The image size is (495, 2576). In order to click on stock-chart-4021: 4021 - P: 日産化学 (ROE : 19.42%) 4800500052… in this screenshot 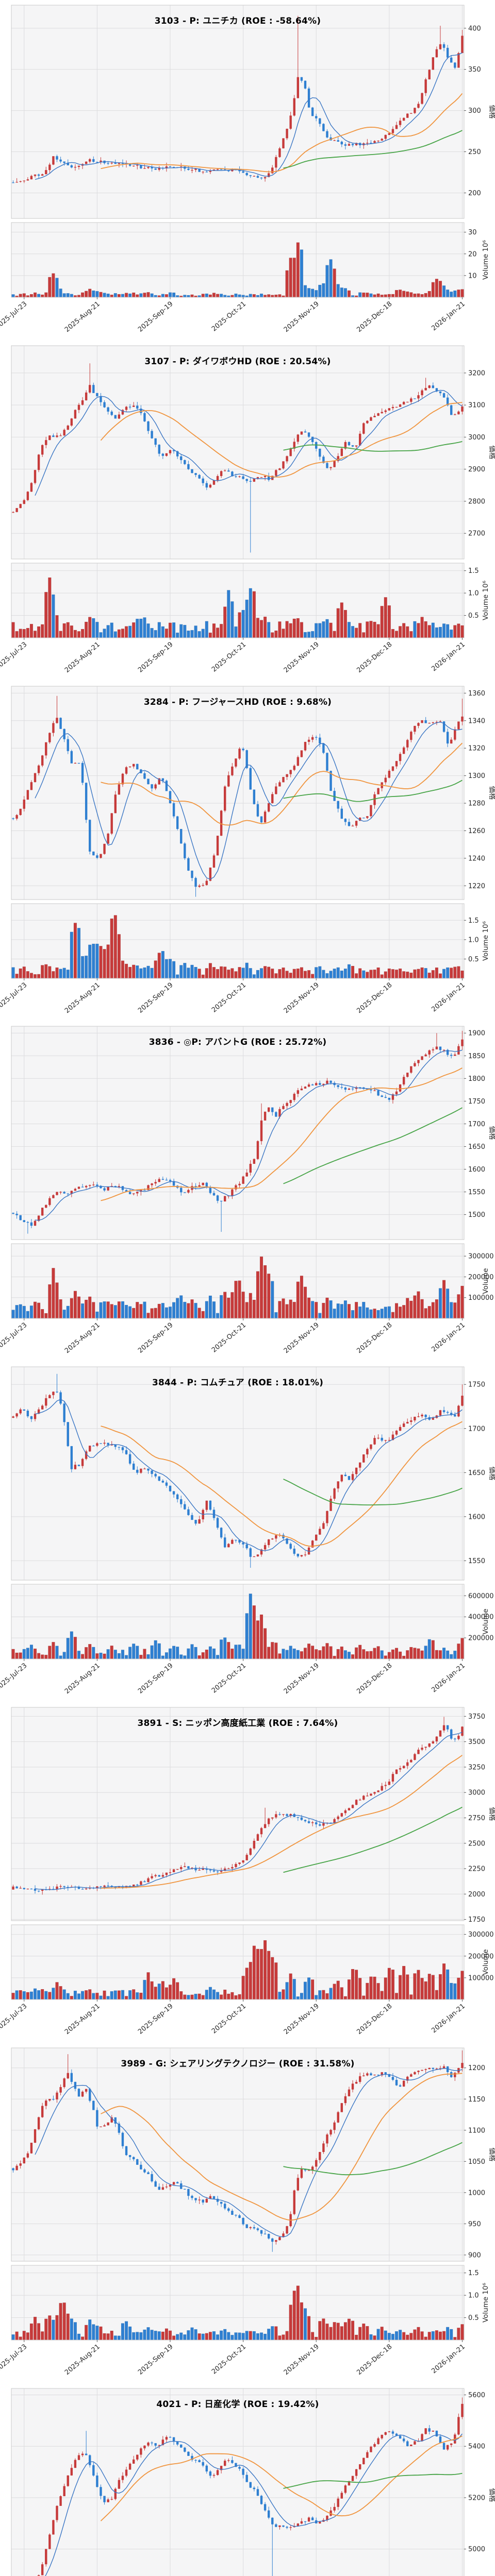, I will do `click(247, 2479)`.